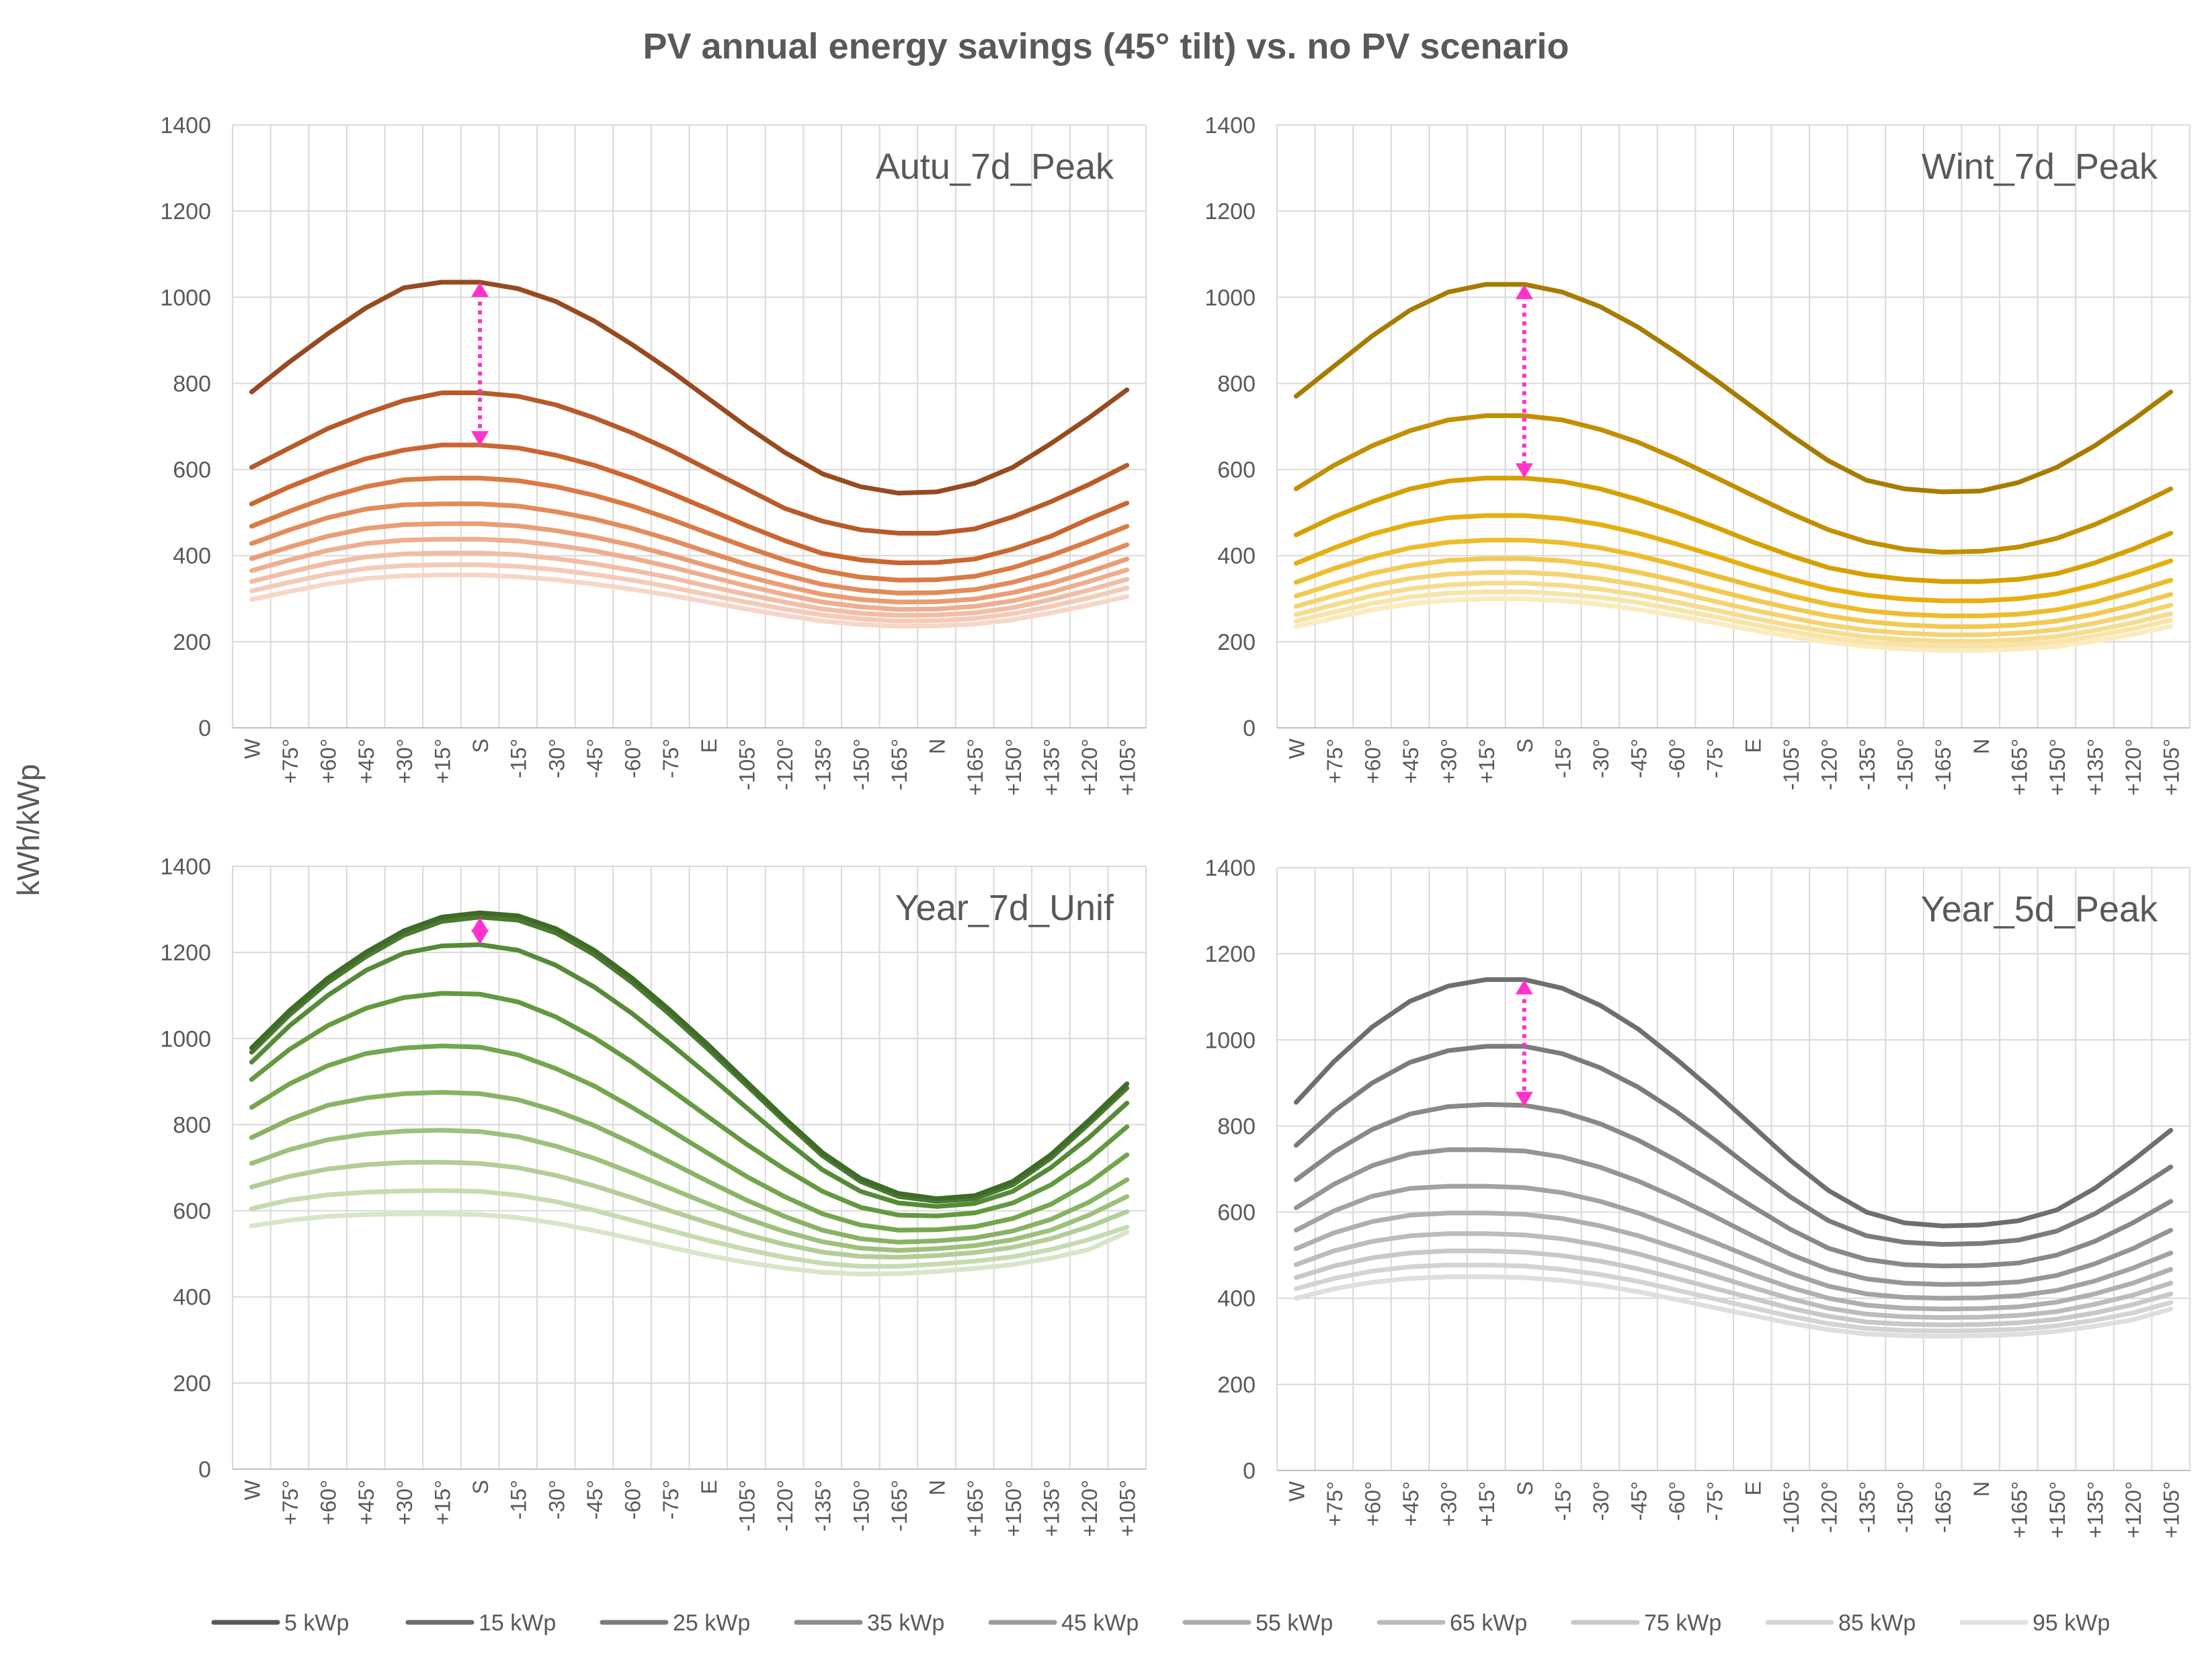  I want to click on legend-label: 45 kWp, so click(1100, 1623).